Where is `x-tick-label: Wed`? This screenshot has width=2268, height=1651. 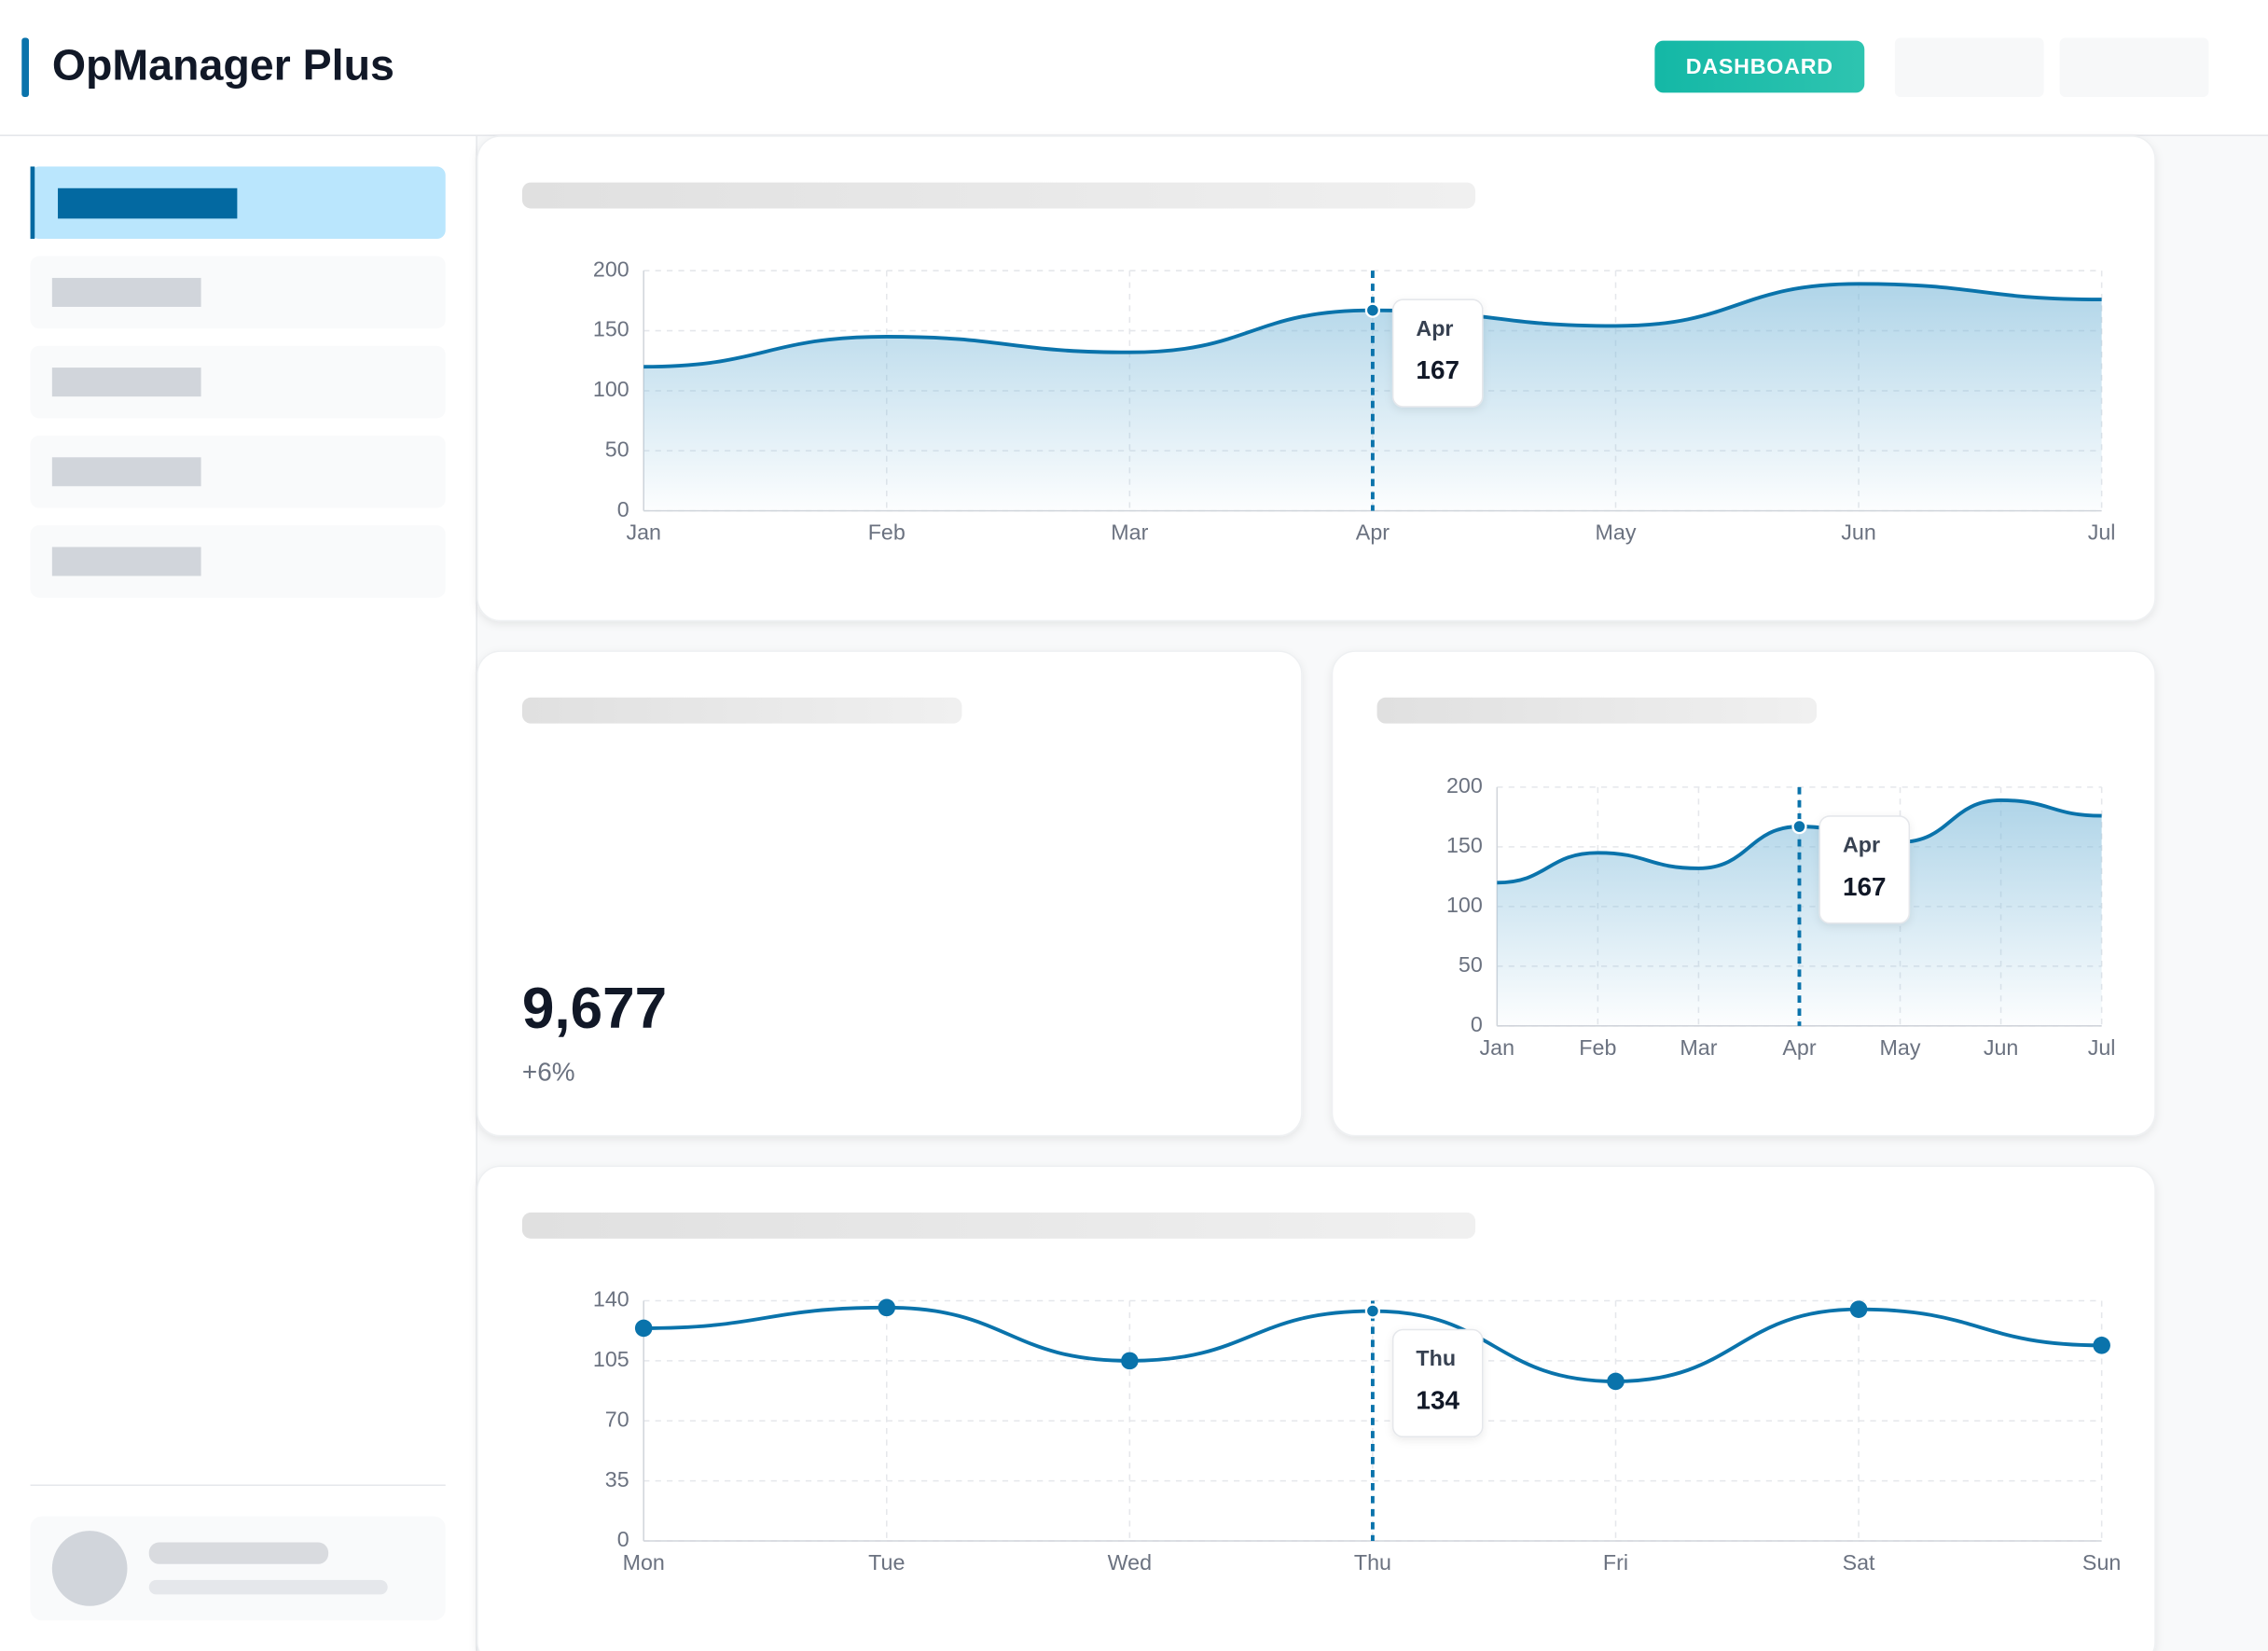
x-tick-label: Wed is located at coordinates (1130, 1562).